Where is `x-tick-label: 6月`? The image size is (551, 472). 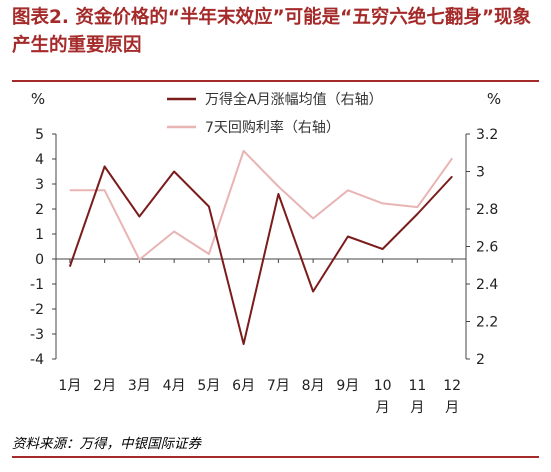
x-tick-label: 6月 is located at coordinates (243, 386).